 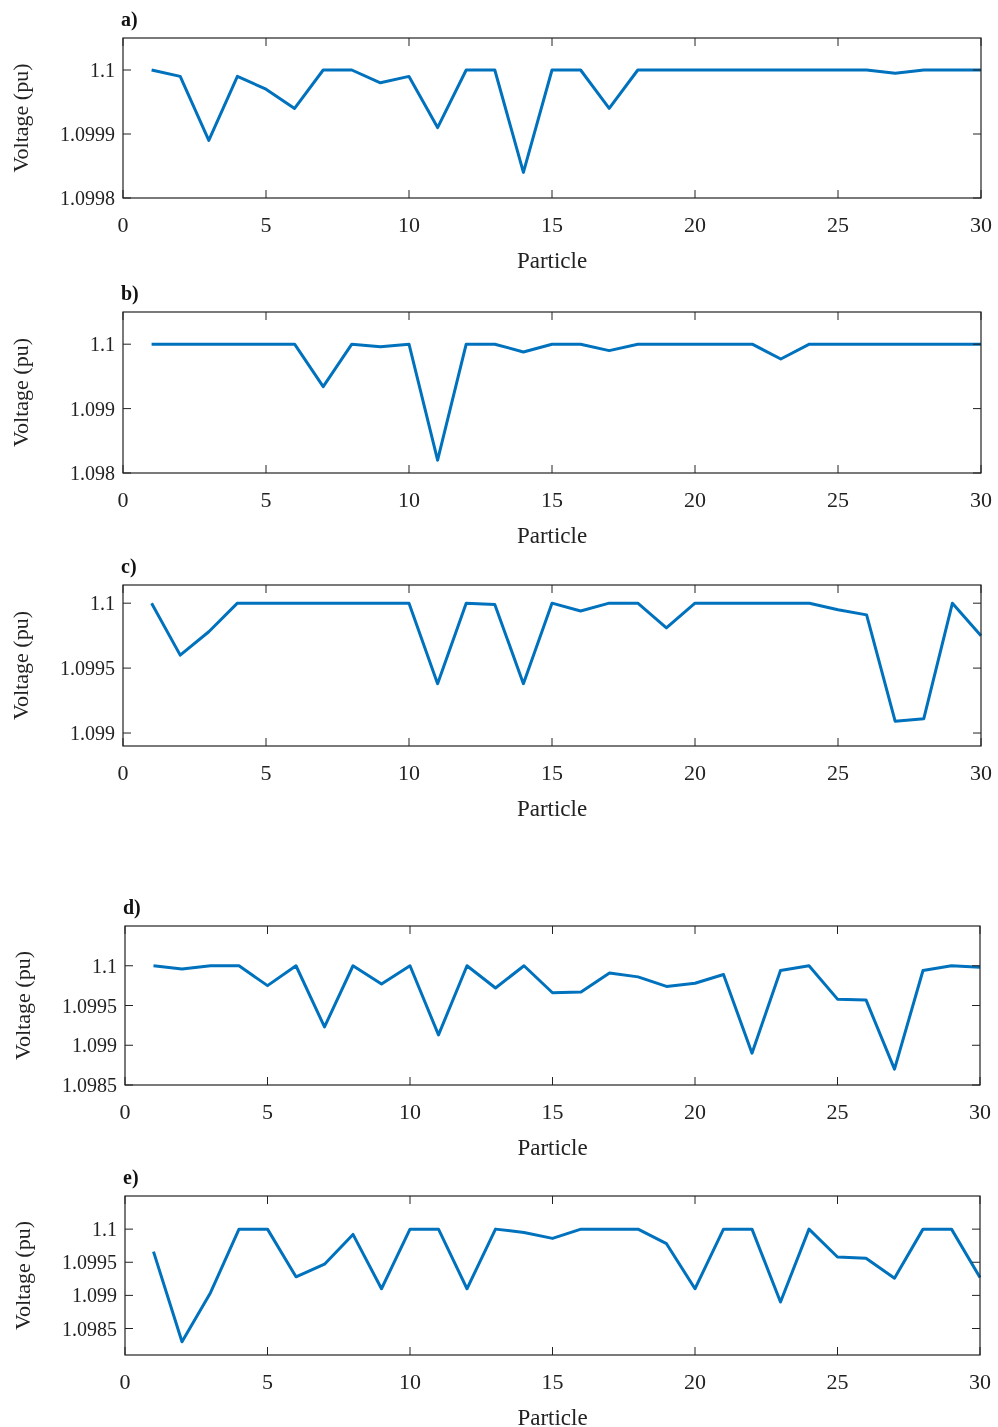 I want to click on chart-title: d), so click(x=132, y=907).